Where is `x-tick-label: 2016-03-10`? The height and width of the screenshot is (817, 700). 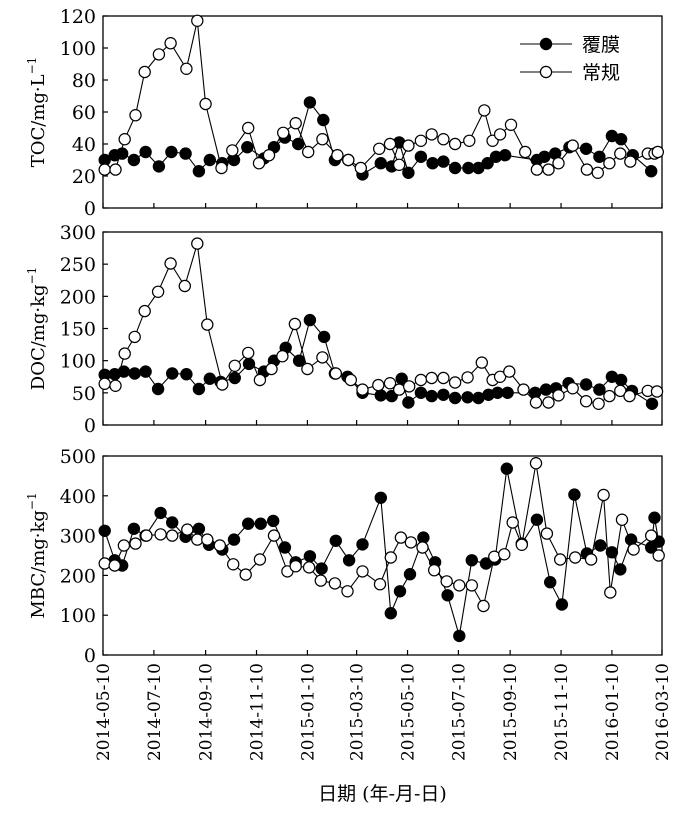 x-tick-label: 2016-03-10 is located at coordinates (663, 712).